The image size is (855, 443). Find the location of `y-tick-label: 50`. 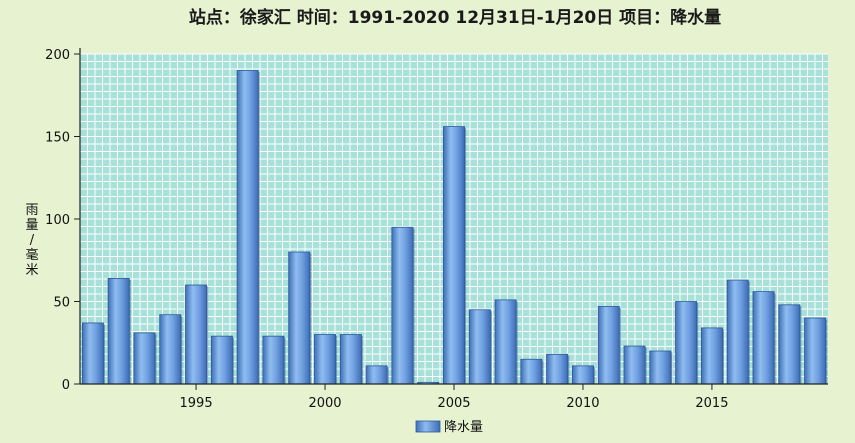

y-tick-label: 50 is located at coordinates (61, 303).